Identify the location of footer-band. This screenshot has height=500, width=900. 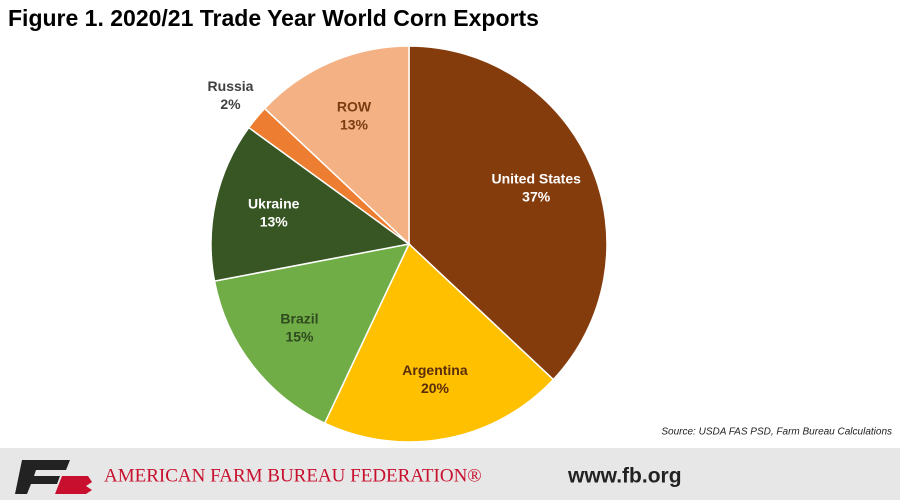
(450, 474).